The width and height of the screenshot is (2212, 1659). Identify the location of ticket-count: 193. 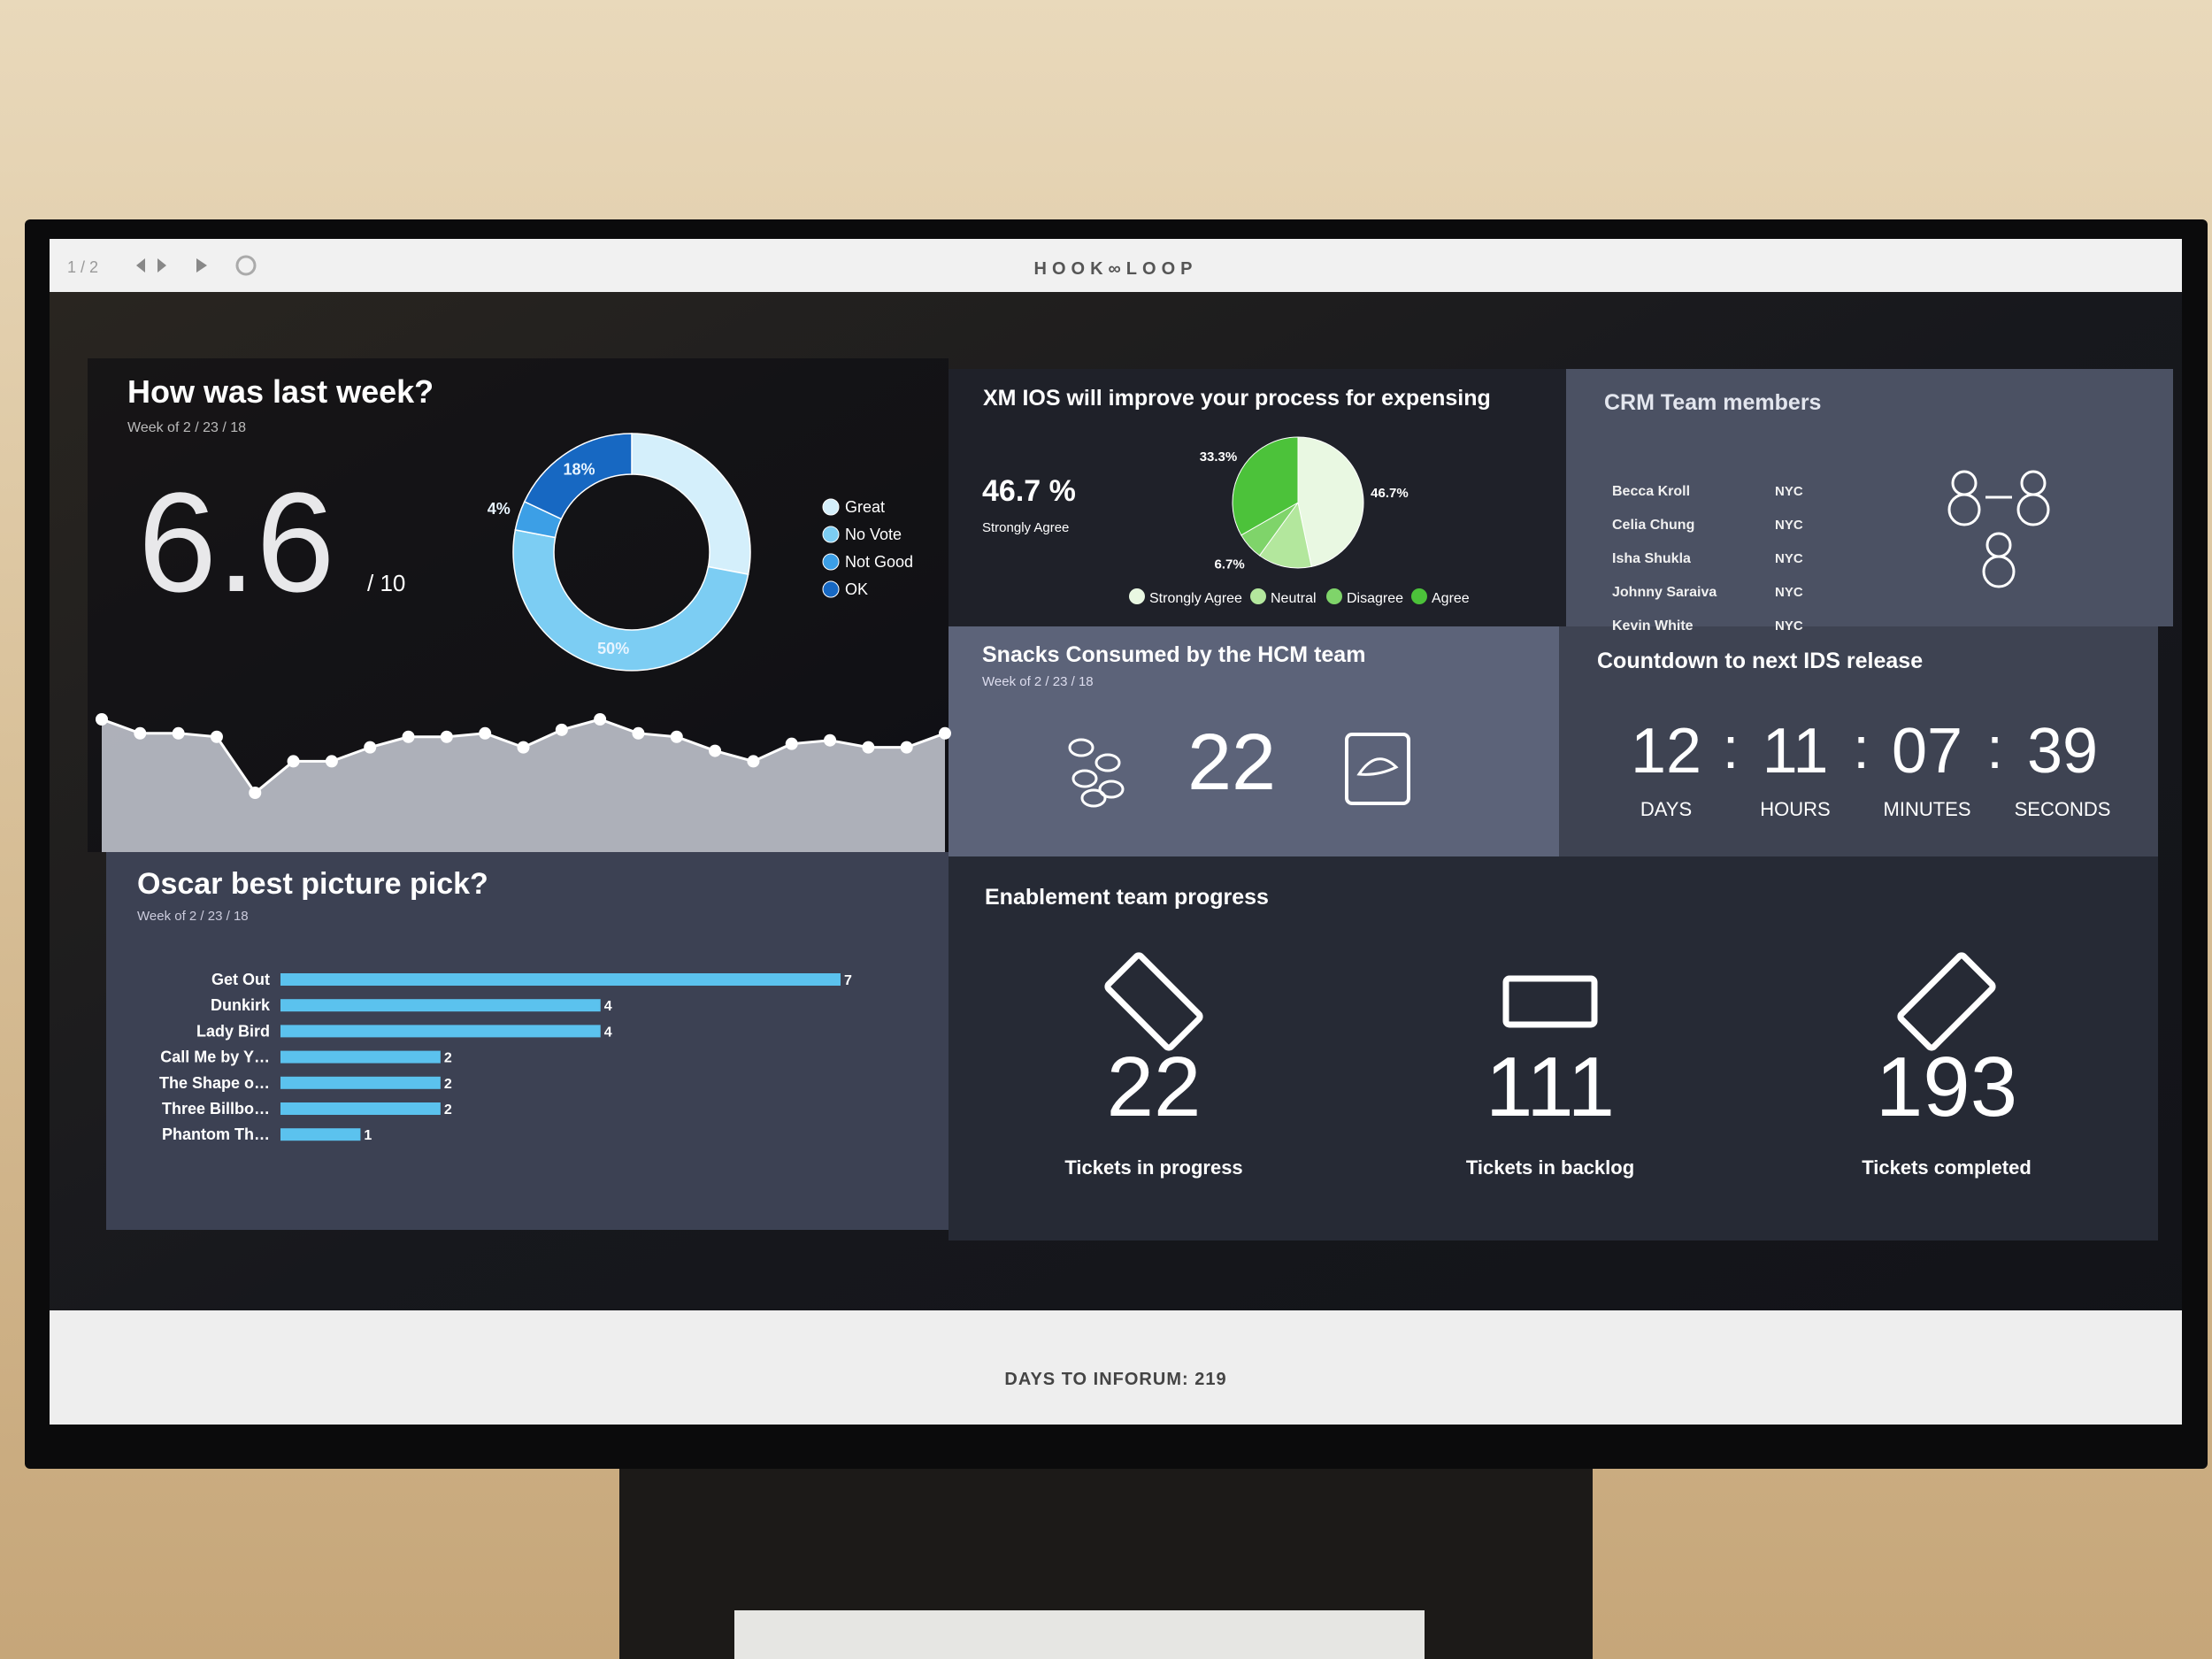
(1947, 1087).